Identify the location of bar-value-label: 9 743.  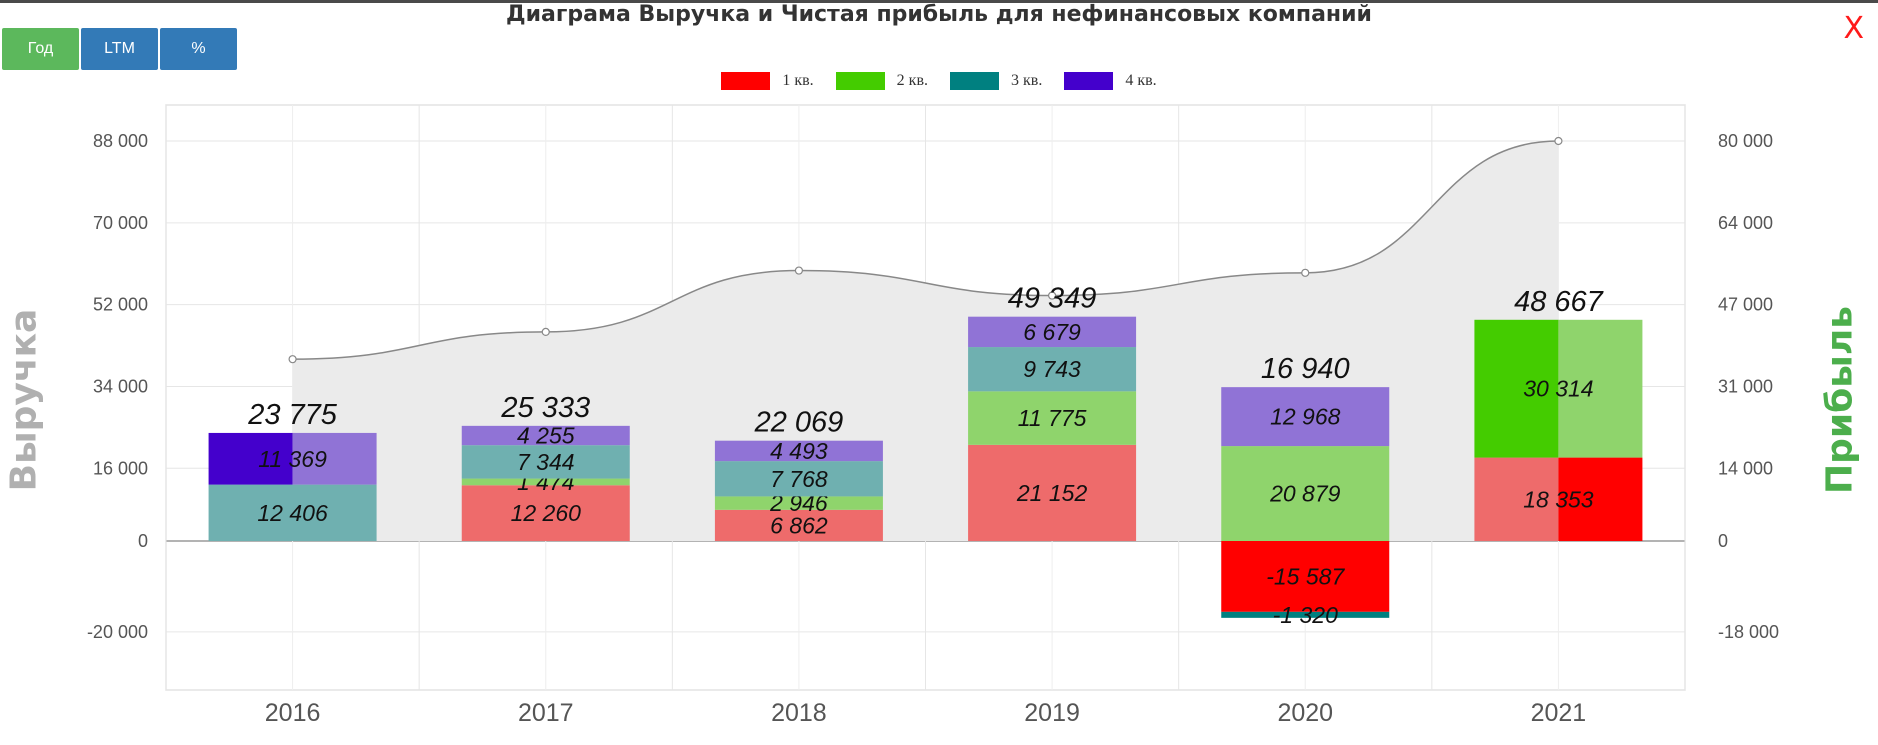
(1052, 369).